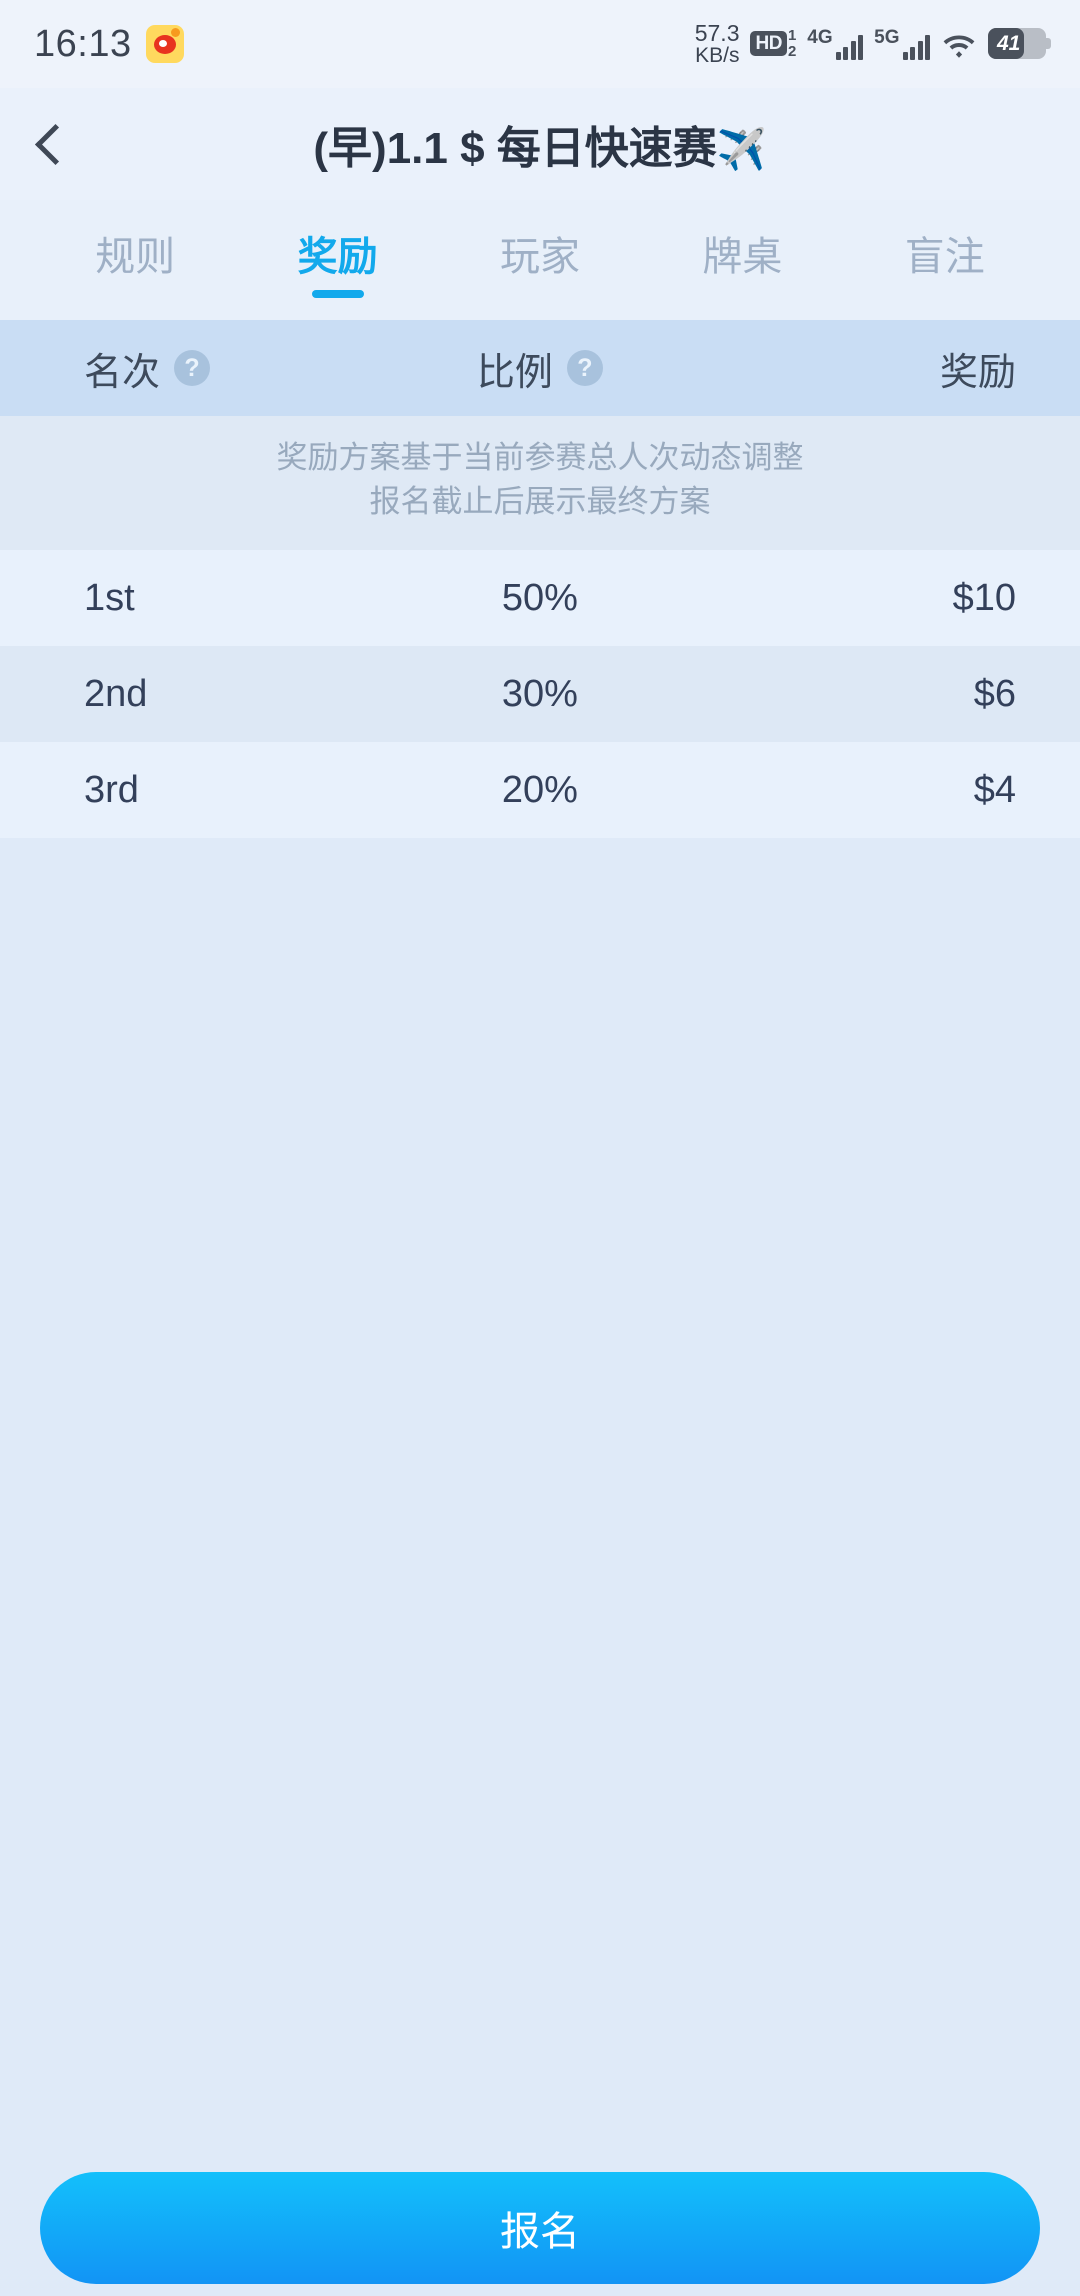  Describe the element at coordinates (135, 257) in the screenshot. I see `tab-rules: 规则` at that location.